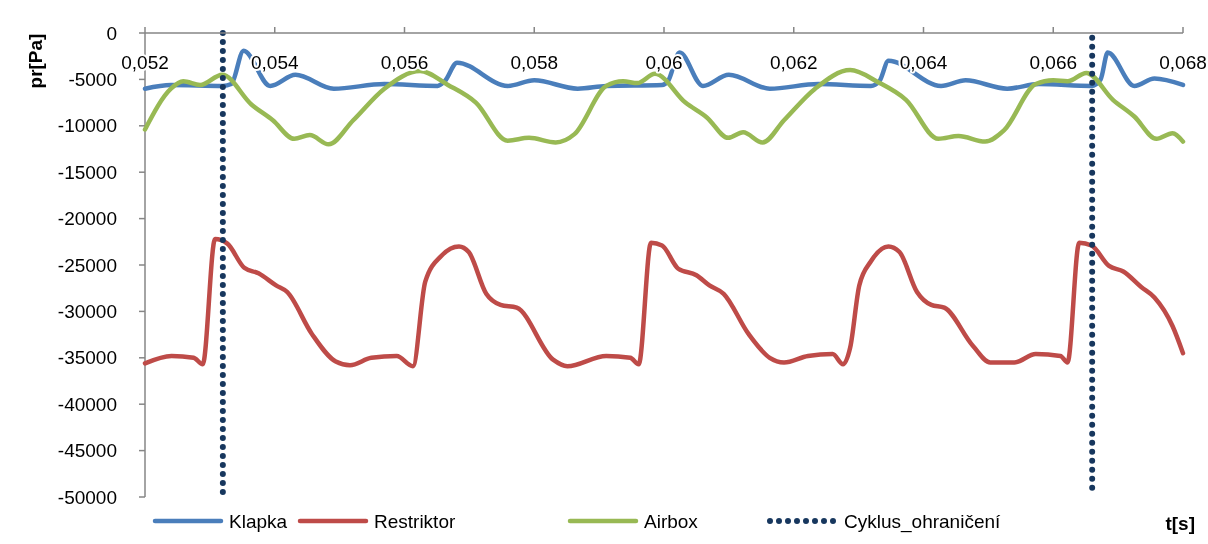  What do you see at coordinates (87, 172) in the screenshot?
I see `y-tick-label: -15000` at bounding box center [87, 172].